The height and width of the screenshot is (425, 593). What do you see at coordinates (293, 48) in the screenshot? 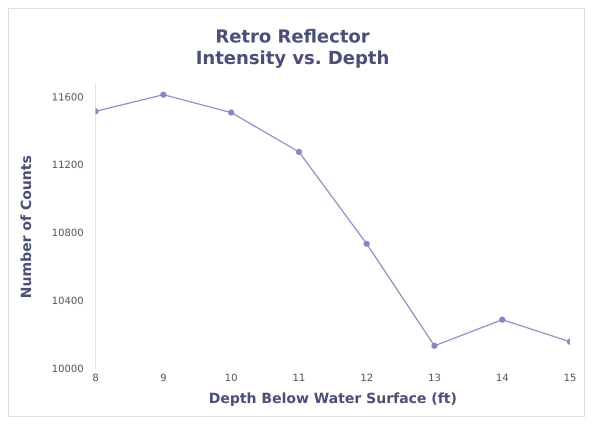
I see `chart-title: Retro Reflector Intensity vs. Depth` at bounding box center [293, 48].